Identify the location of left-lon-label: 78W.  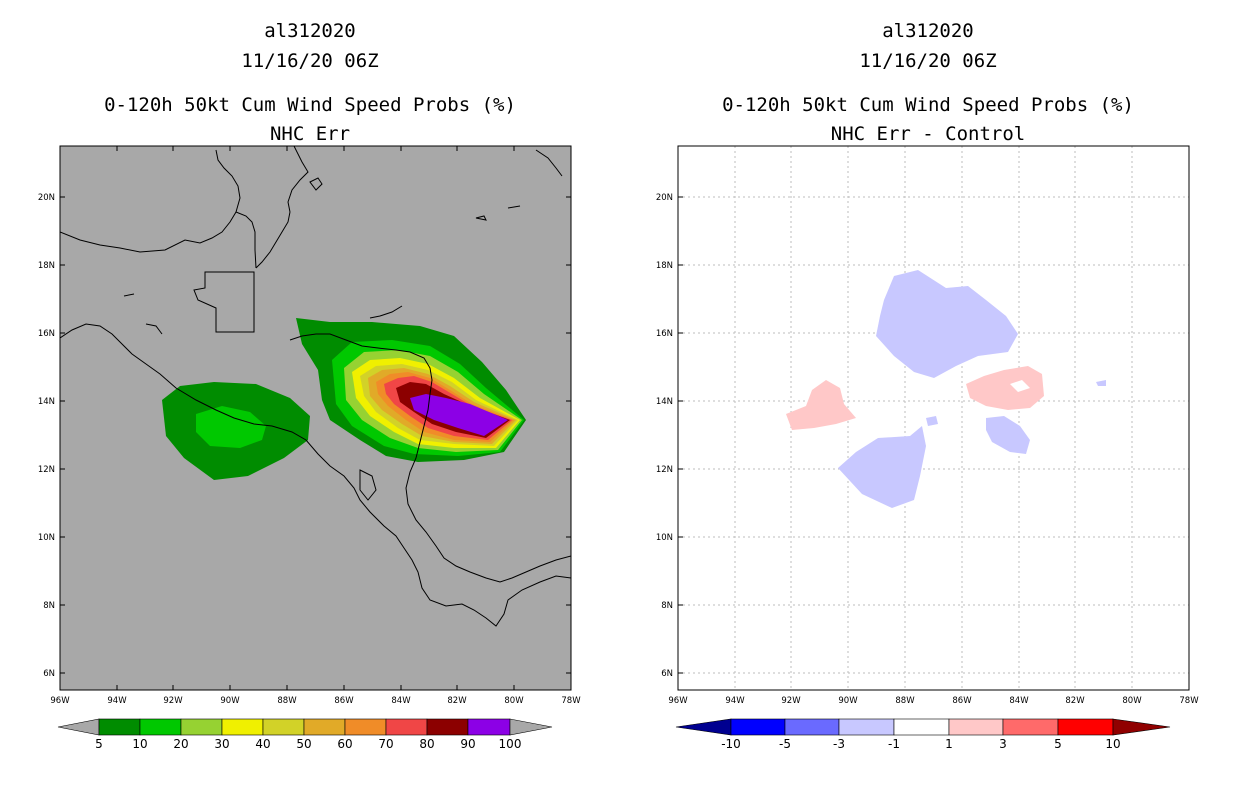
(571, 701).